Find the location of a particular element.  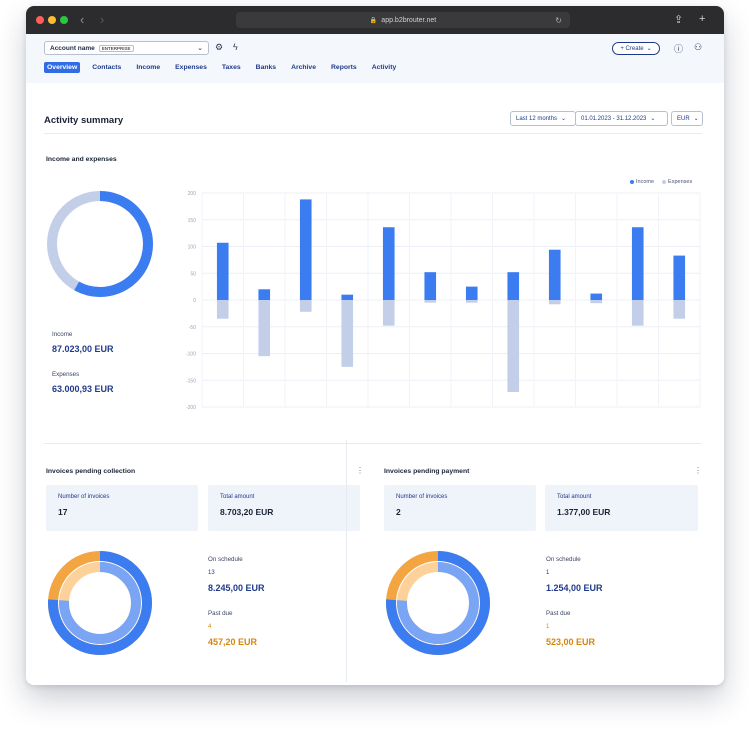

tab-expenses: Expenses is located at coordinates (191, 67).